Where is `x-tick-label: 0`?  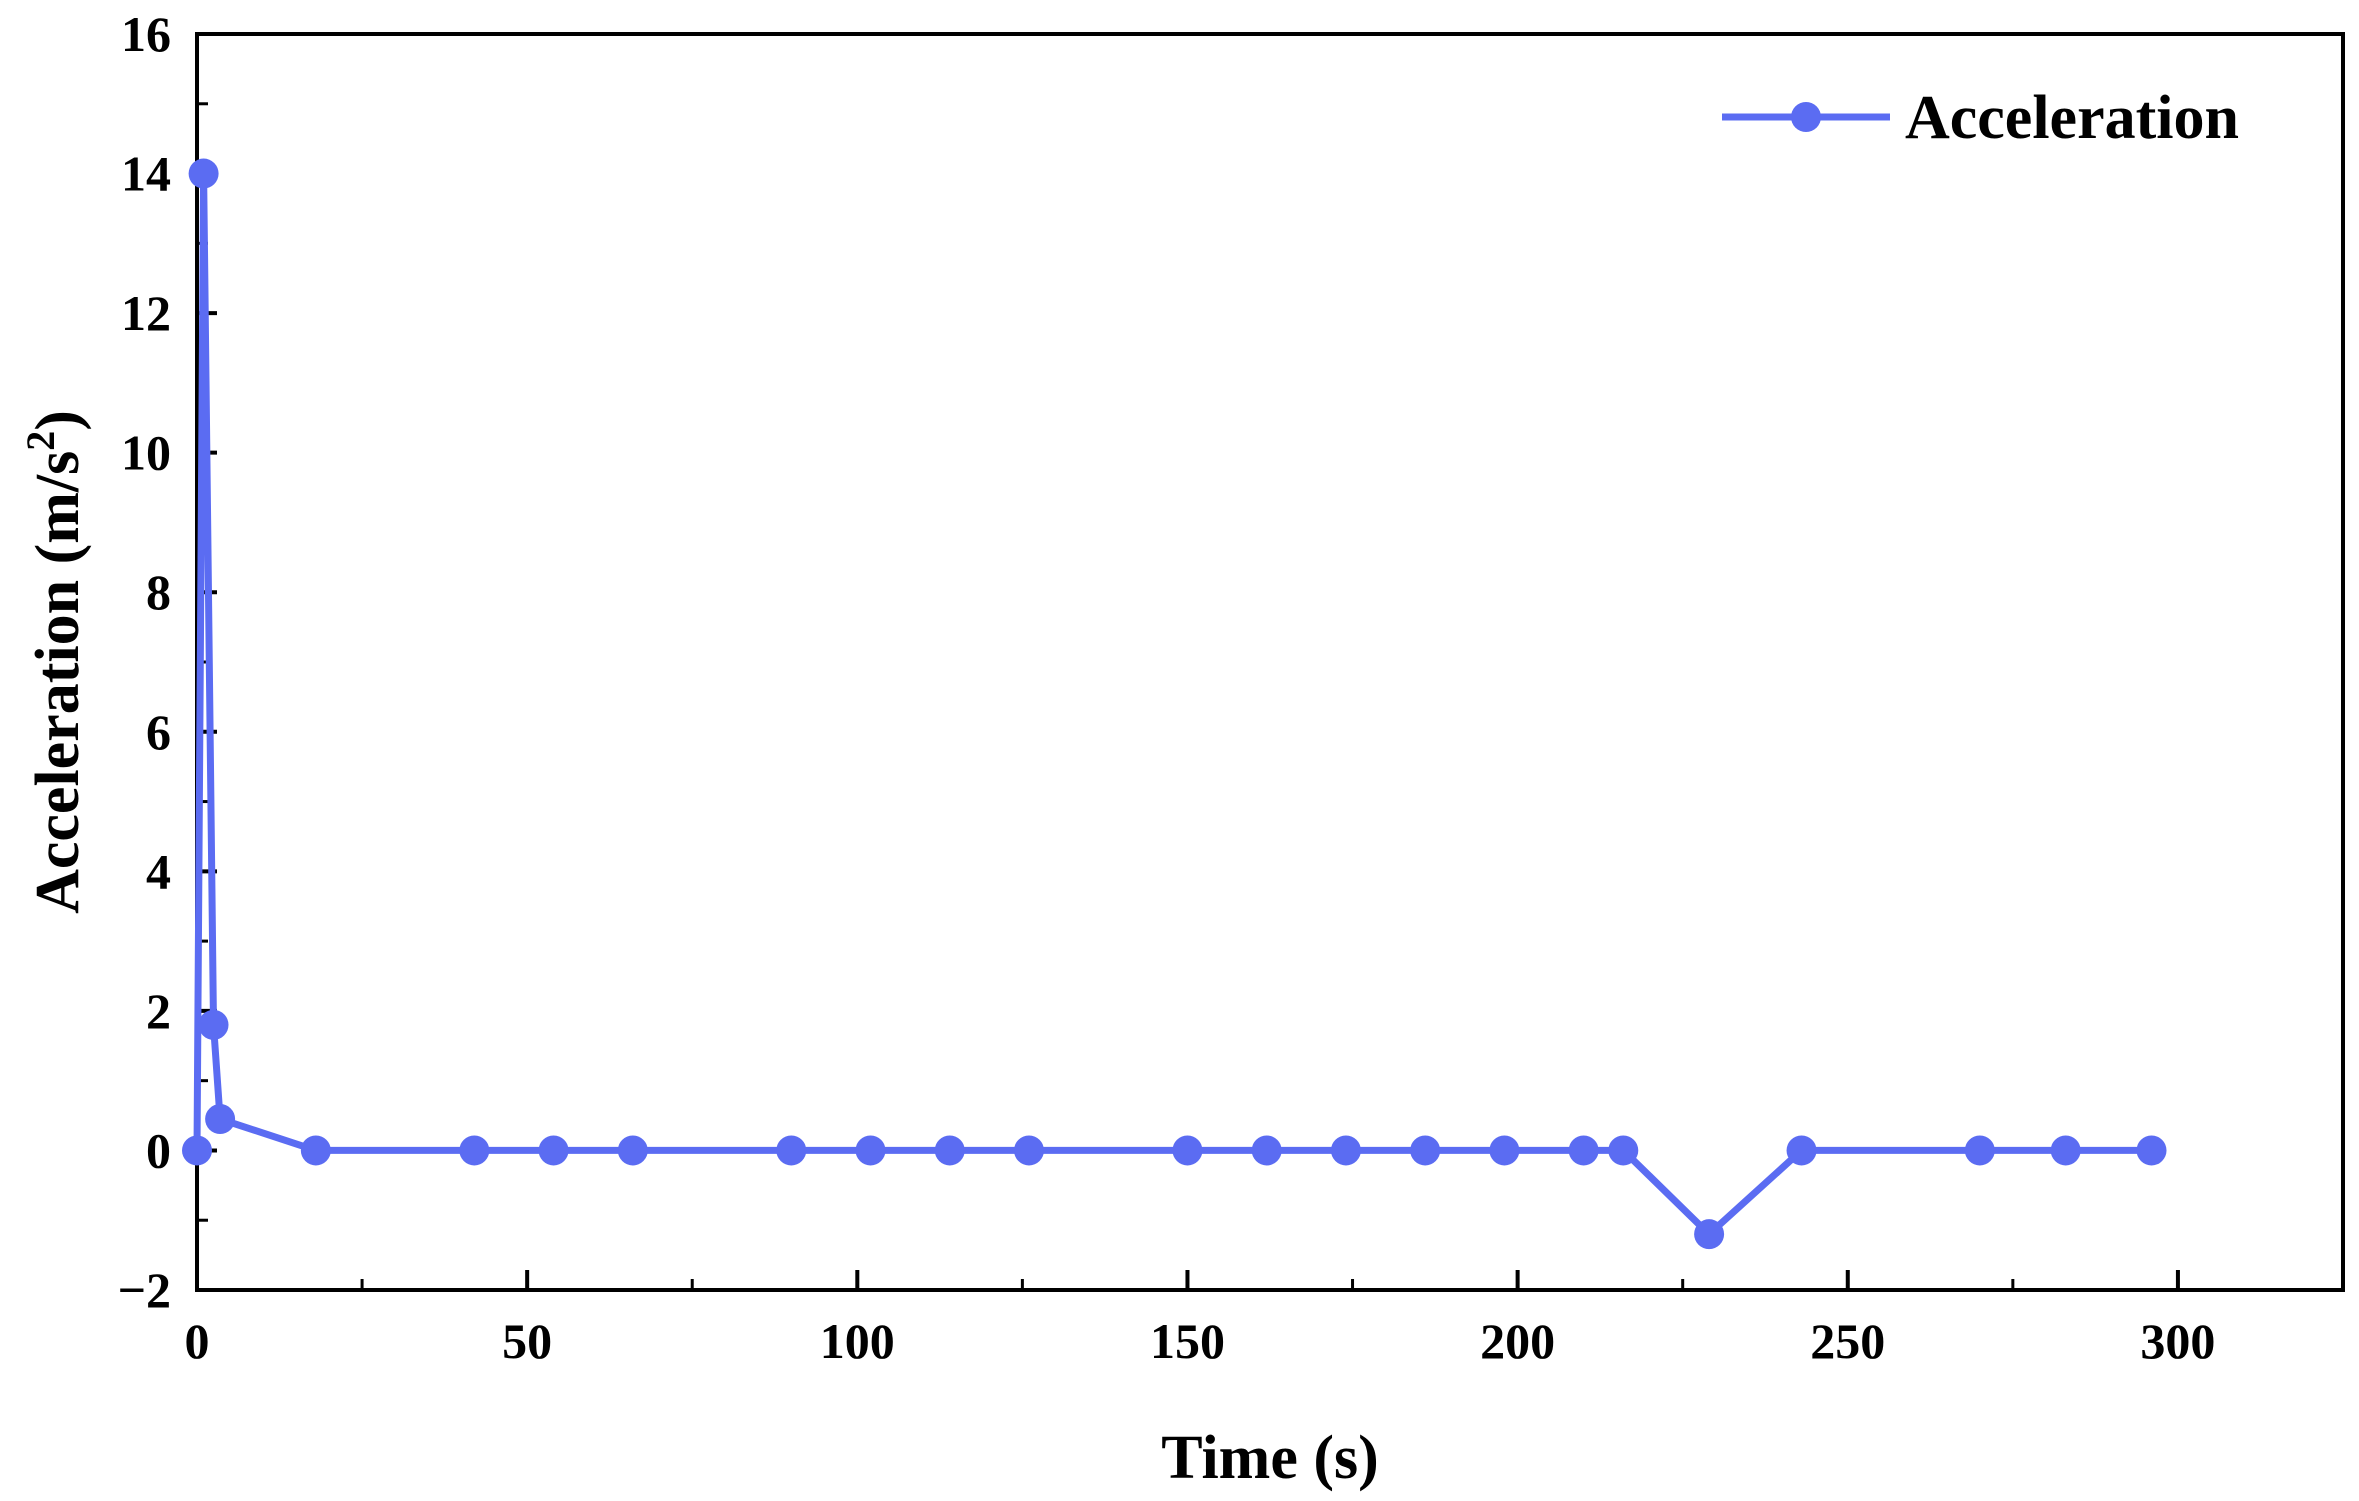 x-tick-label: 0 is located at coordinates (197, 1341).